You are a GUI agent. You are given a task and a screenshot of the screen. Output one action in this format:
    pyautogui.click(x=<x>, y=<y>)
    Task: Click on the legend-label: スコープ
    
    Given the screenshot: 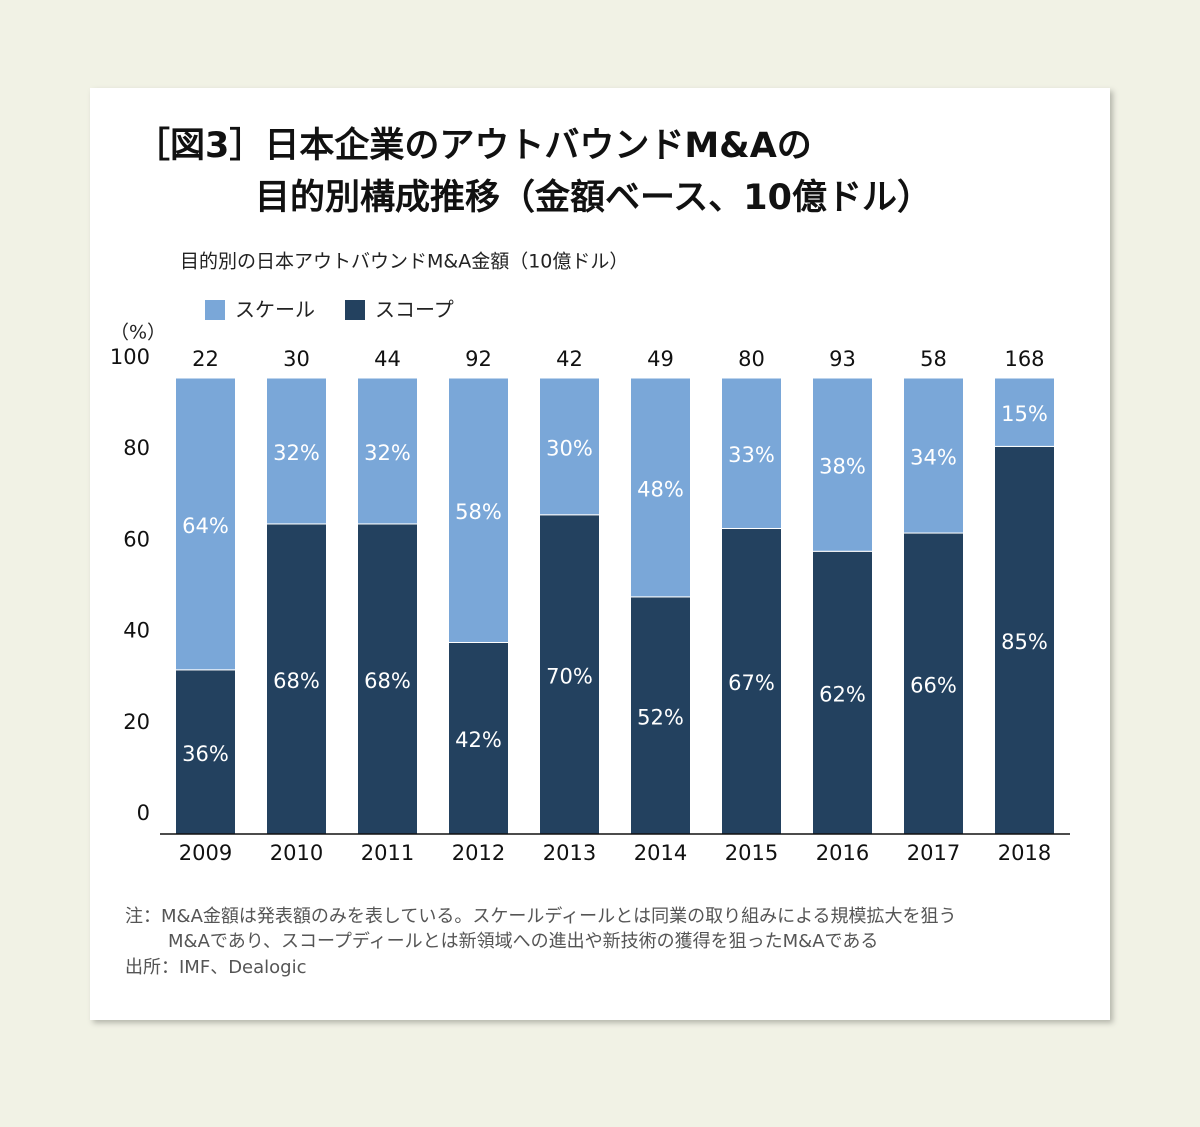 What is the action you would take?
    pyautogui.click(x=414, y=310)
    